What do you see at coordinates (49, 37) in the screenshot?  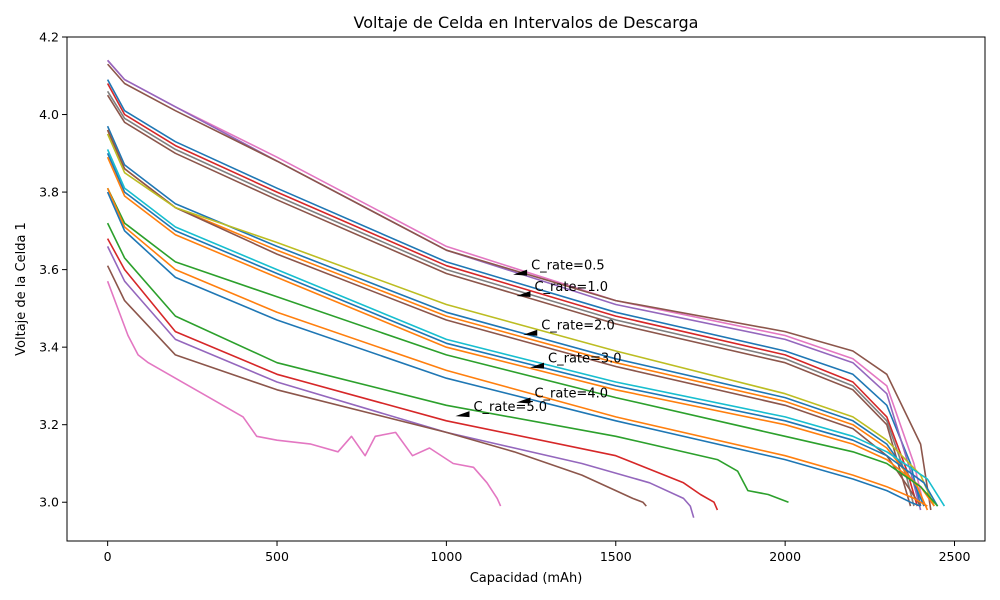 I see `y-tick-label: 4.2` at bounding box center [49, 37].